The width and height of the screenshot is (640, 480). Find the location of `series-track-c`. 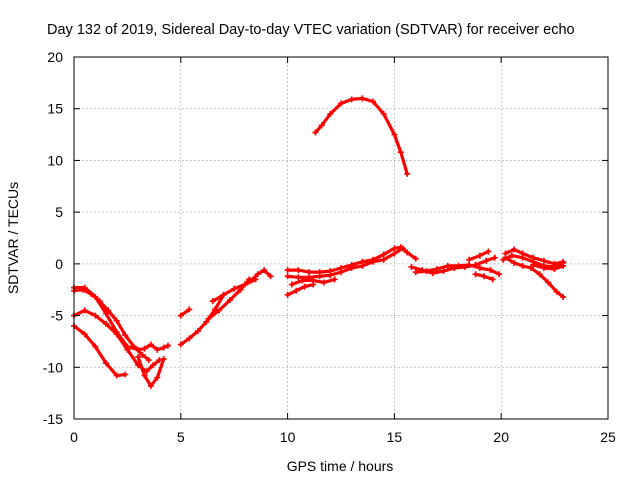

series-track-c is located at coordinates (116, 340).